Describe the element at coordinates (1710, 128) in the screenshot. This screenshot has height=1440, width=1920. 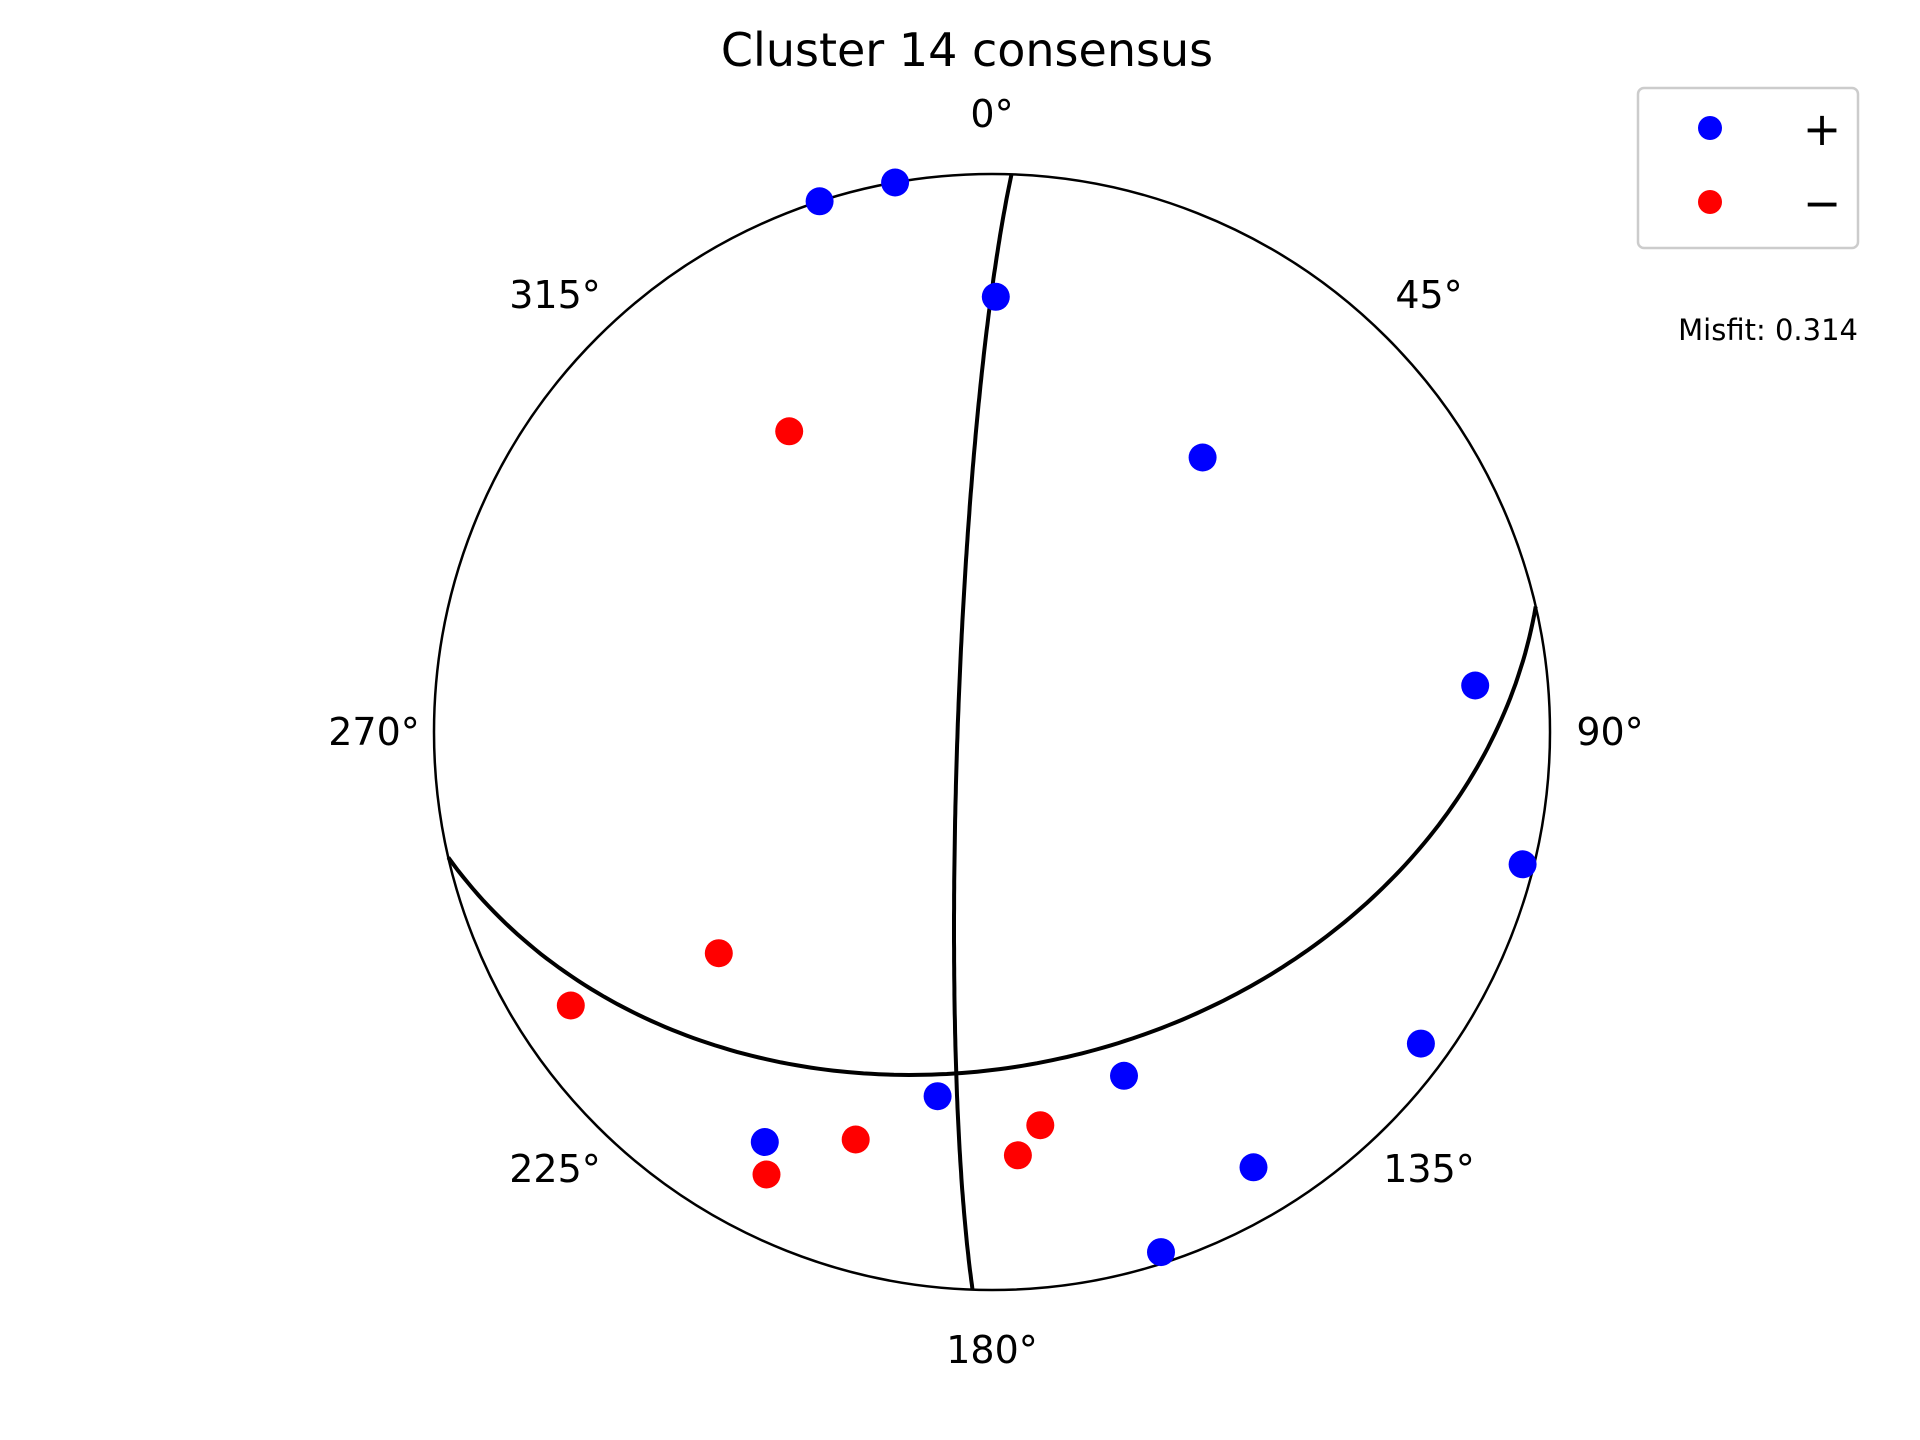
I see `legend-marker-positive` at that location.